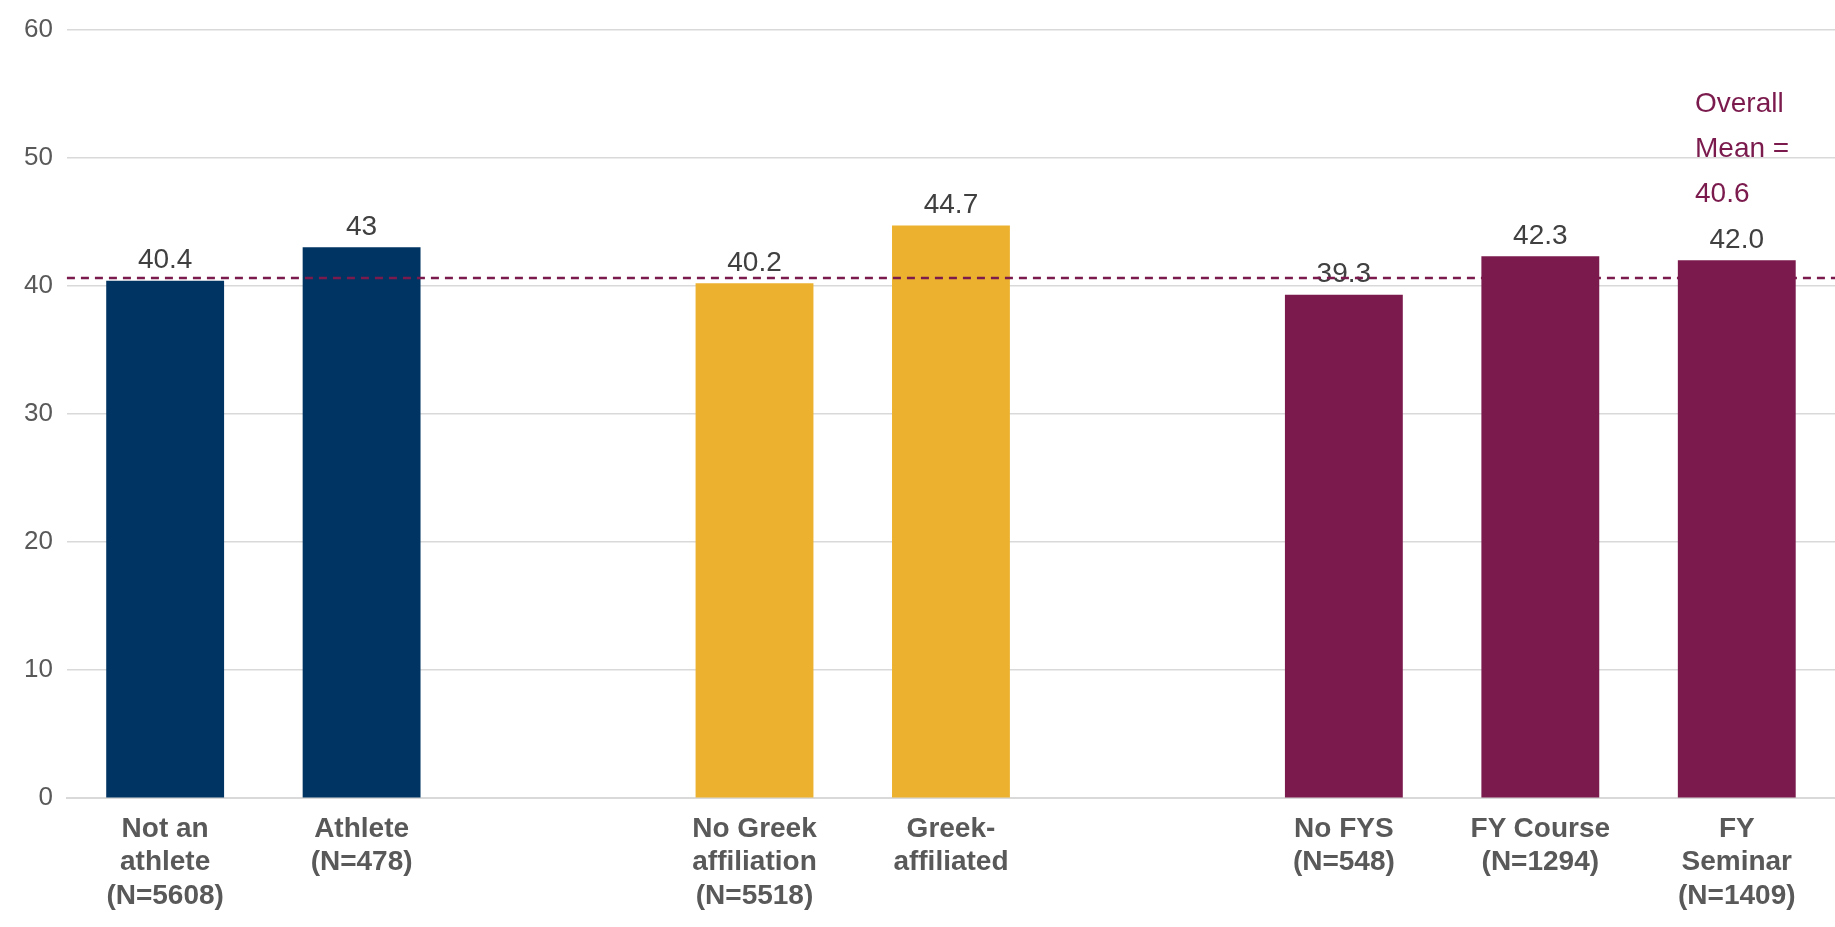 This screenshot has height=927, width=1835. Describe the element at coordinates (38, 668) in the screenshot. I see `y-tick-label: 10` at that location.